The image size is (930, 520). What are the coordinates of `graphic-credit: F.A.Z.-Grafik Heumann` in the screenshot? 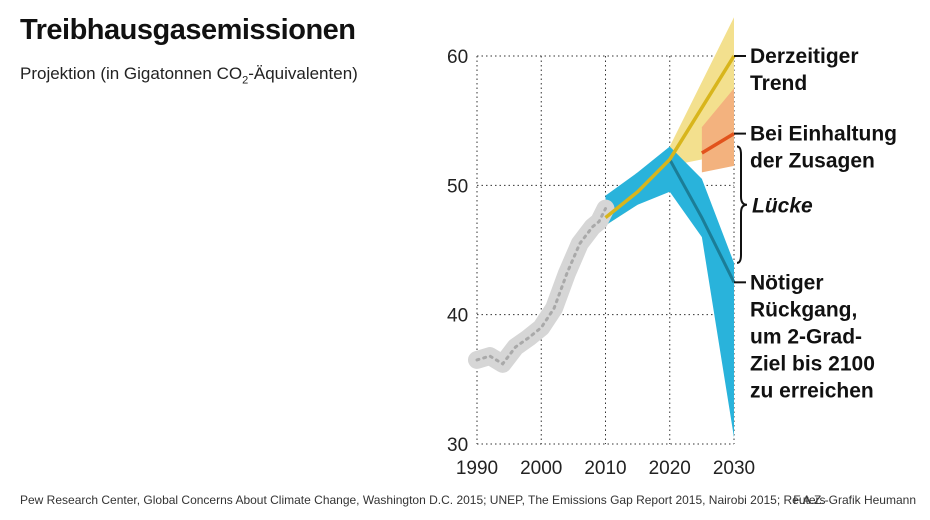 It's located at (854, 500).